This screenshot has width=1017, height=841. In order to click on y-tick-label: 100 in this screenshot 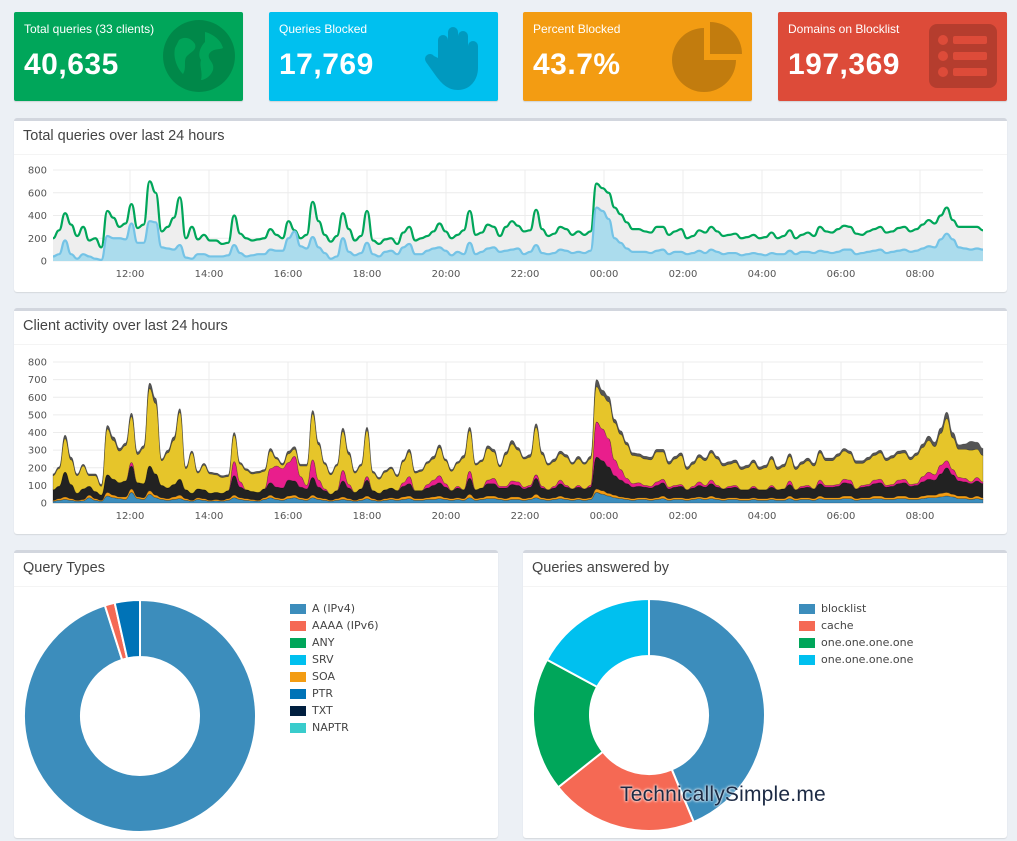, I will do `click(37, 486)`.